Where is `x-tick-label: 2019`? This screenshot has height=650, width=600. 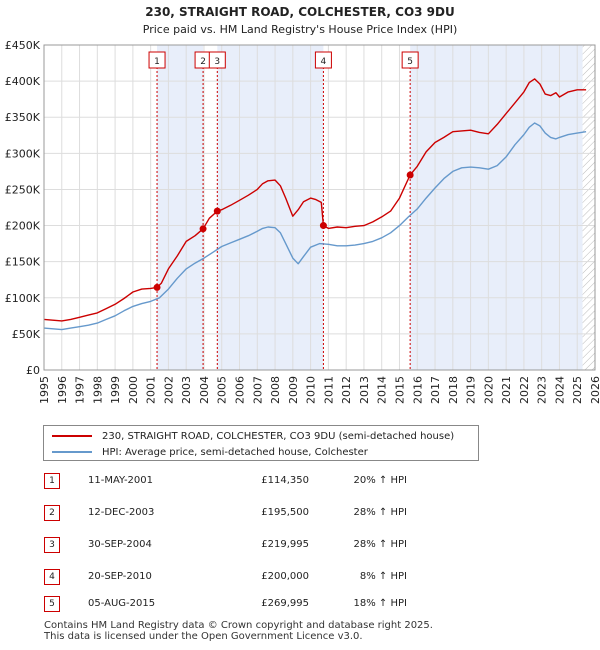
x-tick-label: 2019 is located at coordinates (471, 390).